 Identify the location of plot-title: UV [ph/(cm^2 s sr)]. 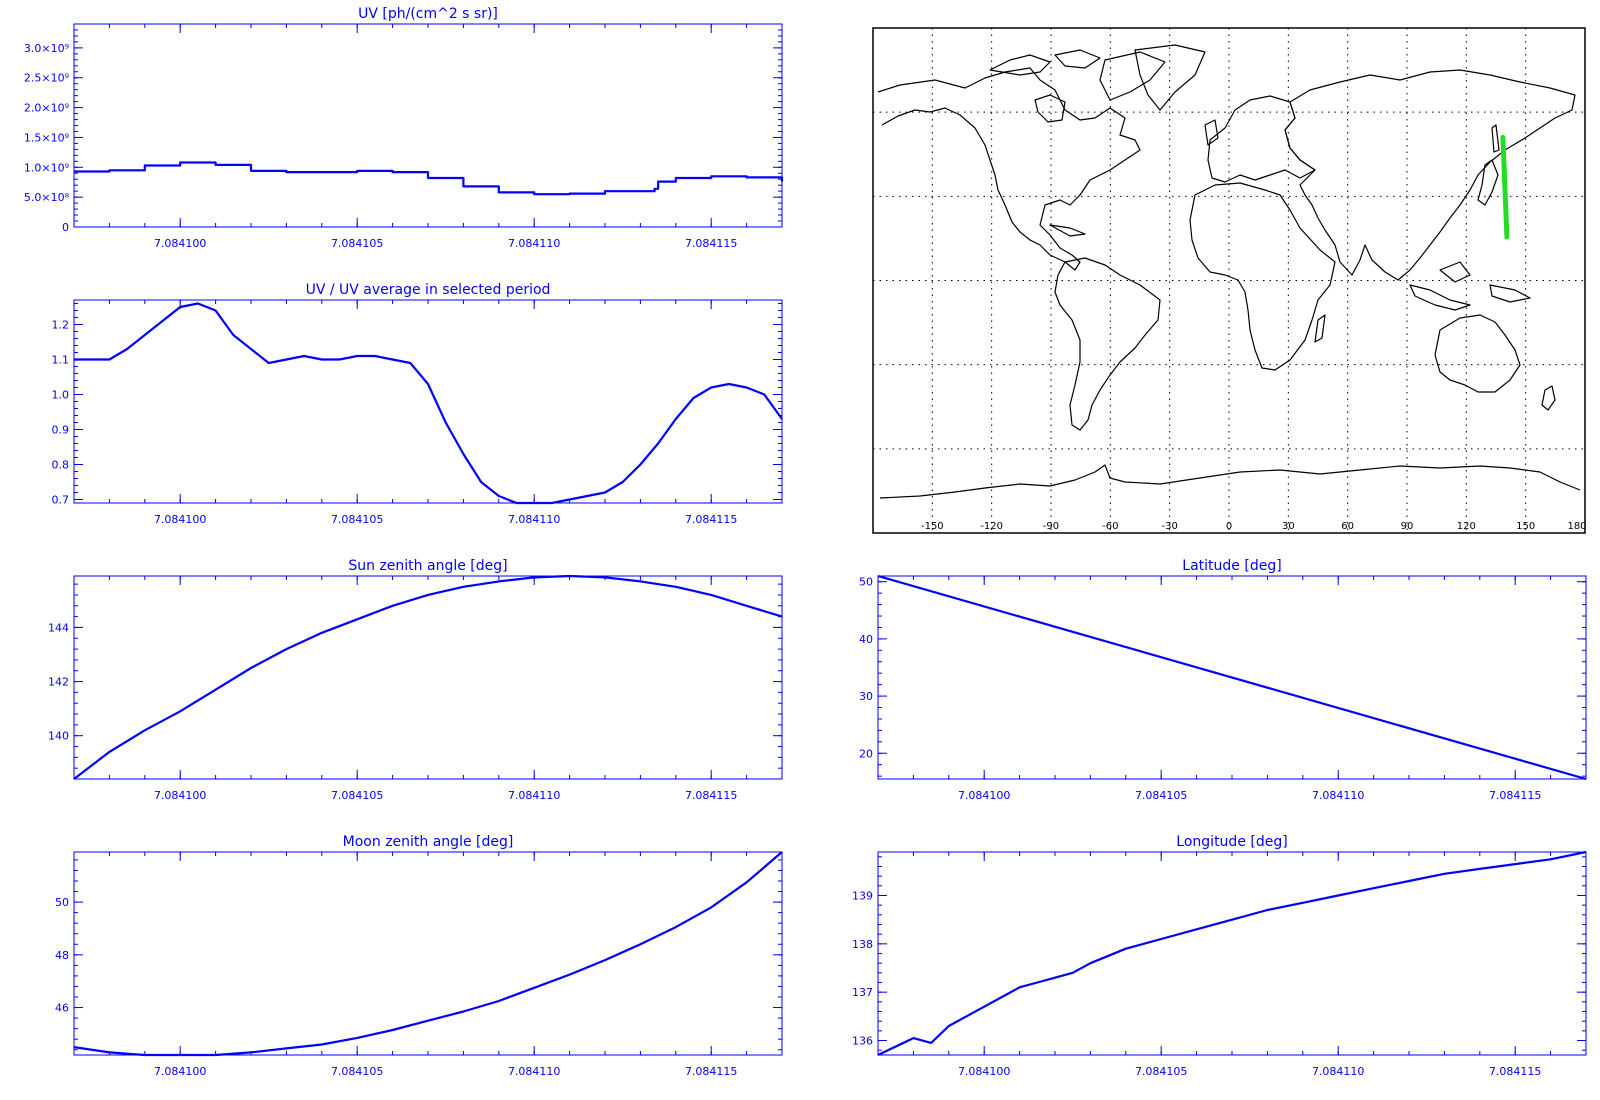
(428, 14).